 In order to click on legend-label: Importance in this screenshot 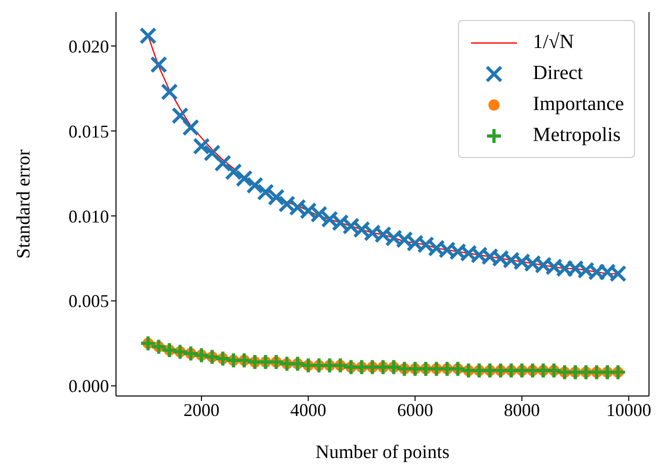, I will do `click(578, 104)`.